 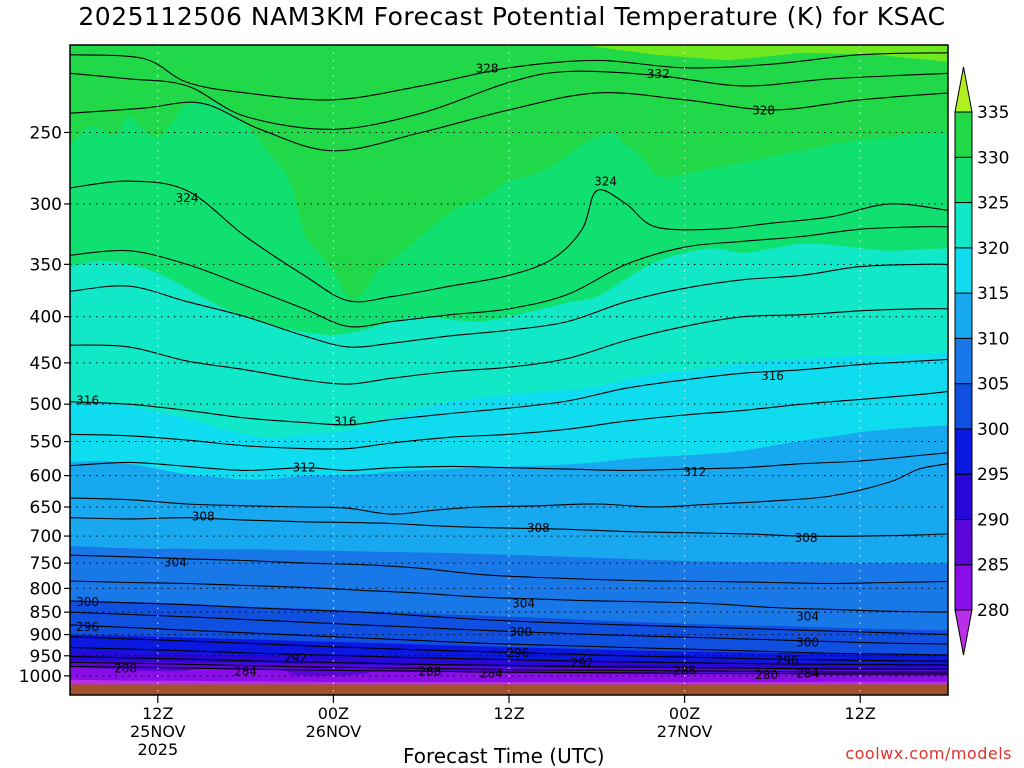 I want to click on contour-label-25: 288, so click(x=430, y=672).